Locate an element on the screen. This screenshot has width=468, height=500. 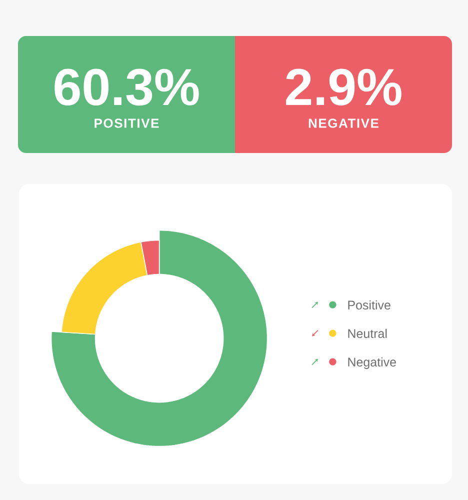
legend-label: Negative is located at coordinates (372, 363).